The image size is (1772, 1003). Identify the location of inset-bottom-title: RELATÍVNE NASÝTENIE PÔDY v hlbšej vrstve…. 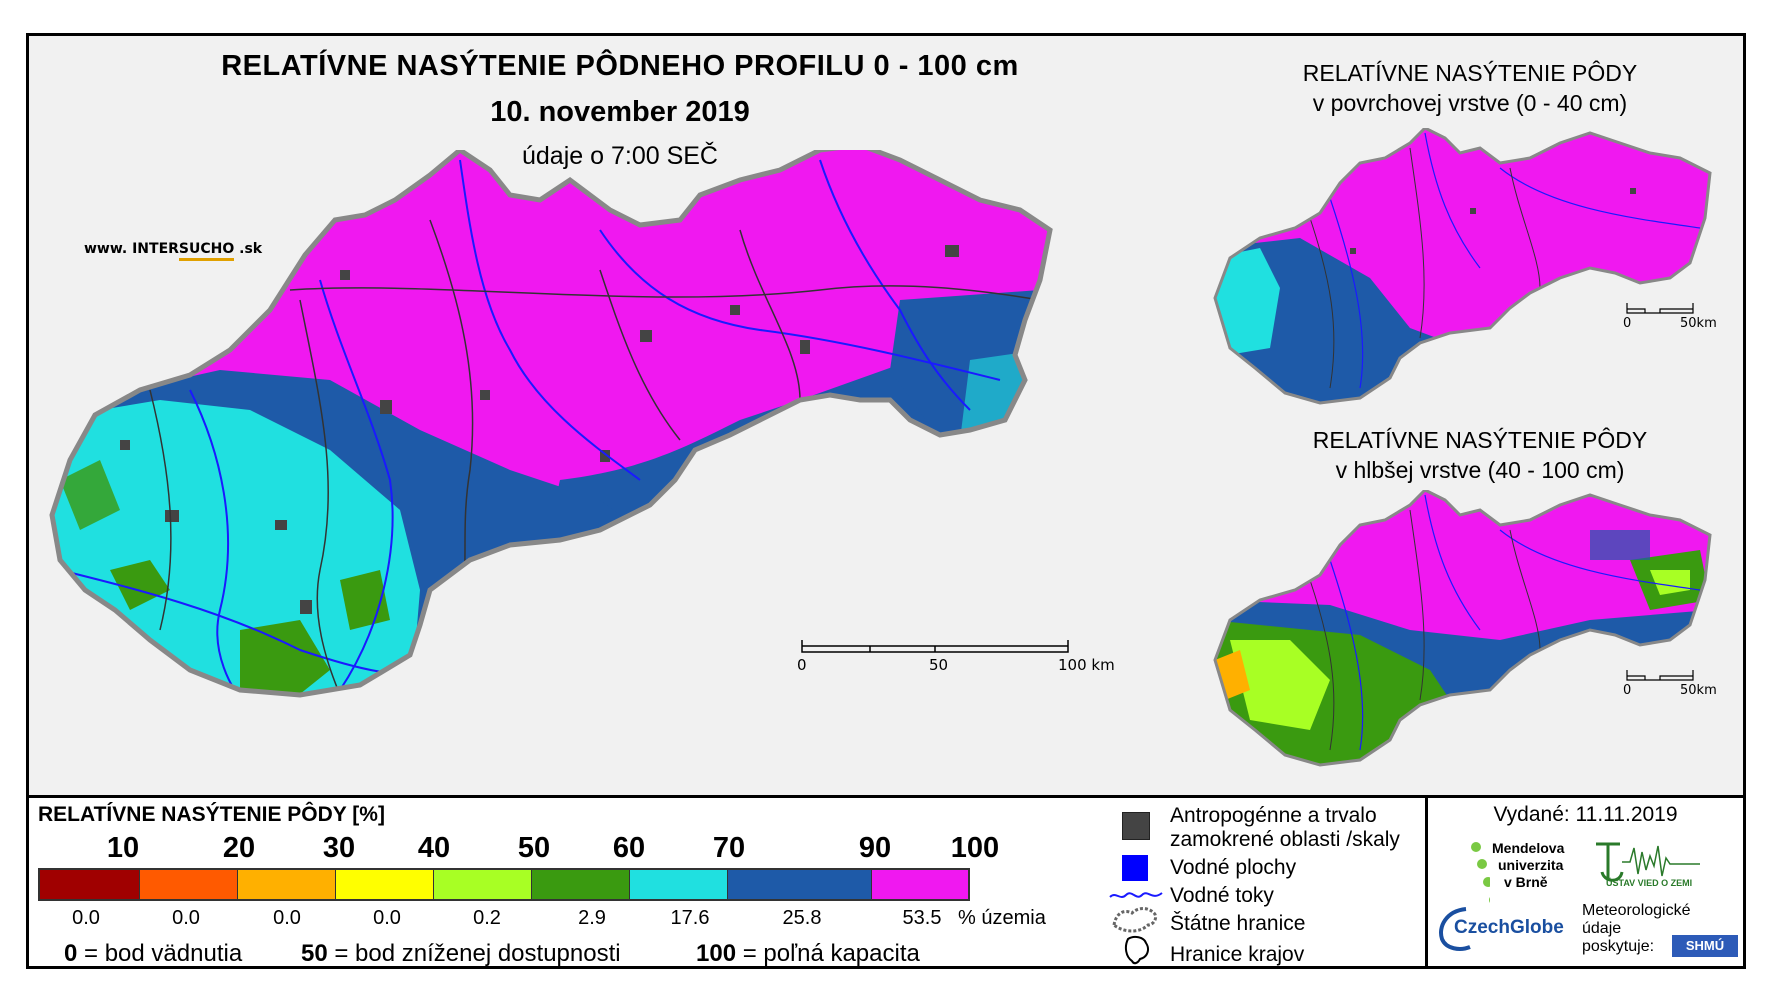
(1480, 455).